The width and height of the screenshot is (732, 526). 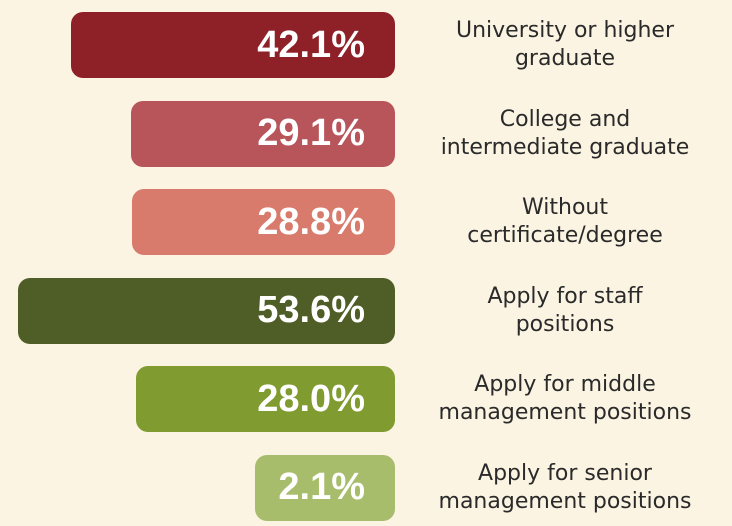 What do you see at coordinates (321, 487) in the screenshot?
I see `value-label: 2.1%` at bounding box center [321, 487].